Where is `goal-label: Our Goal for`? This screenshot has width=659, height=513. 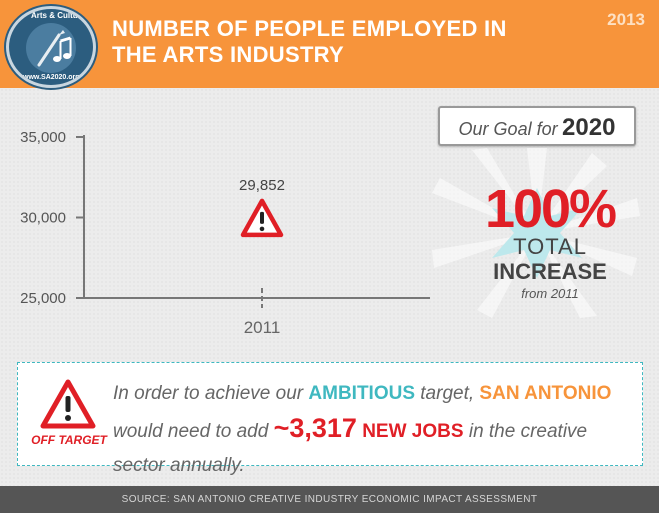 goal-label: Our Goal for is located at coordinates (508, 129).